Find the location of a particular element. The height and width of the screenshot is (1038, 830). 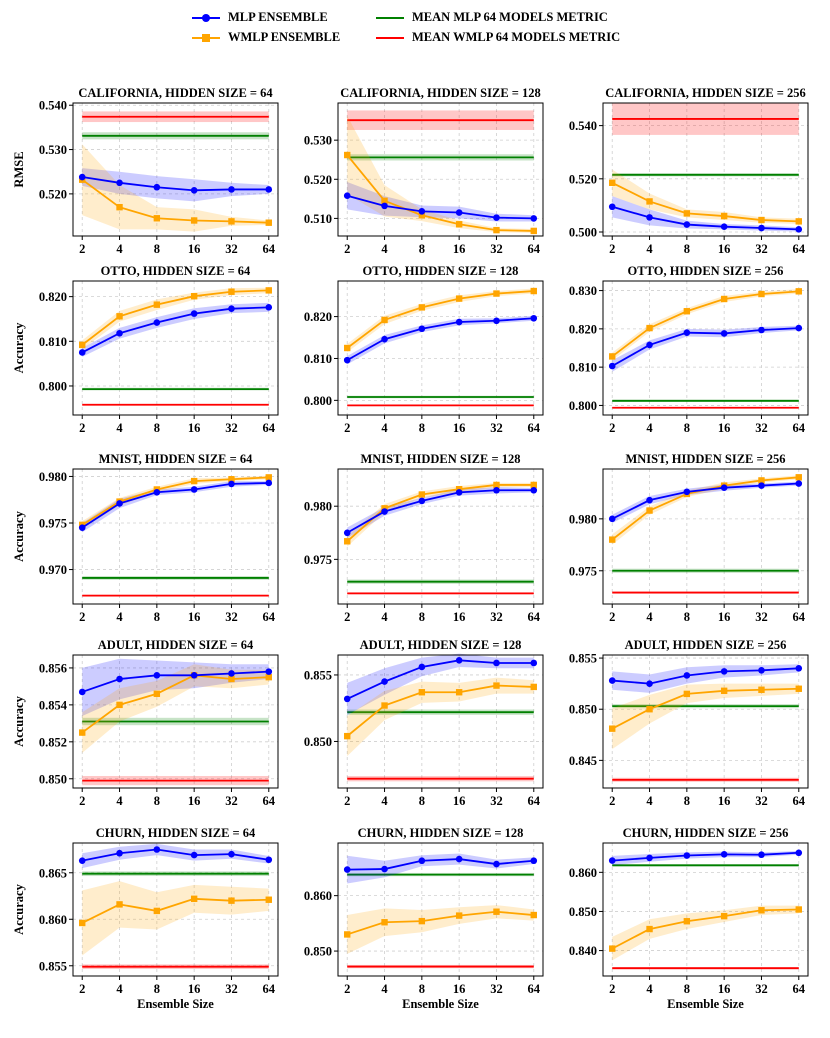

y-tick-label: 0.830 is located at coordinates (583, 291).